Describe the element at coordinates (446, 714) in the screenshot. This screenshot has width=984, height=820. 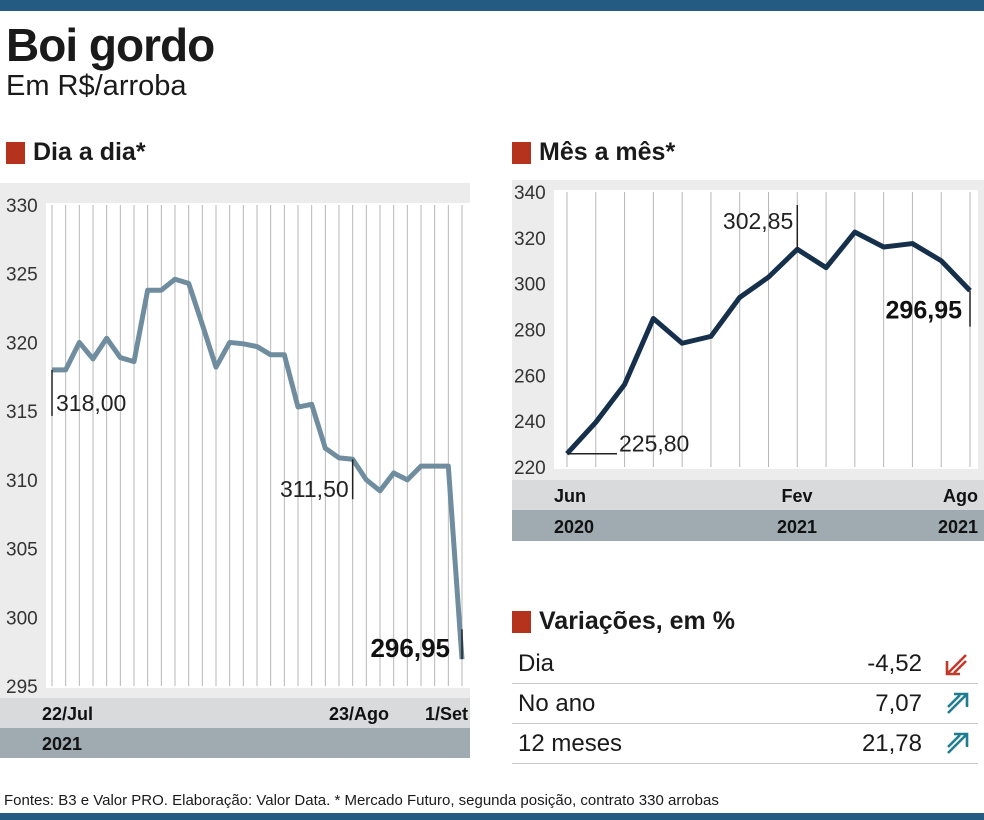
I see `dia-xtick-label: 1/Set` at that location.